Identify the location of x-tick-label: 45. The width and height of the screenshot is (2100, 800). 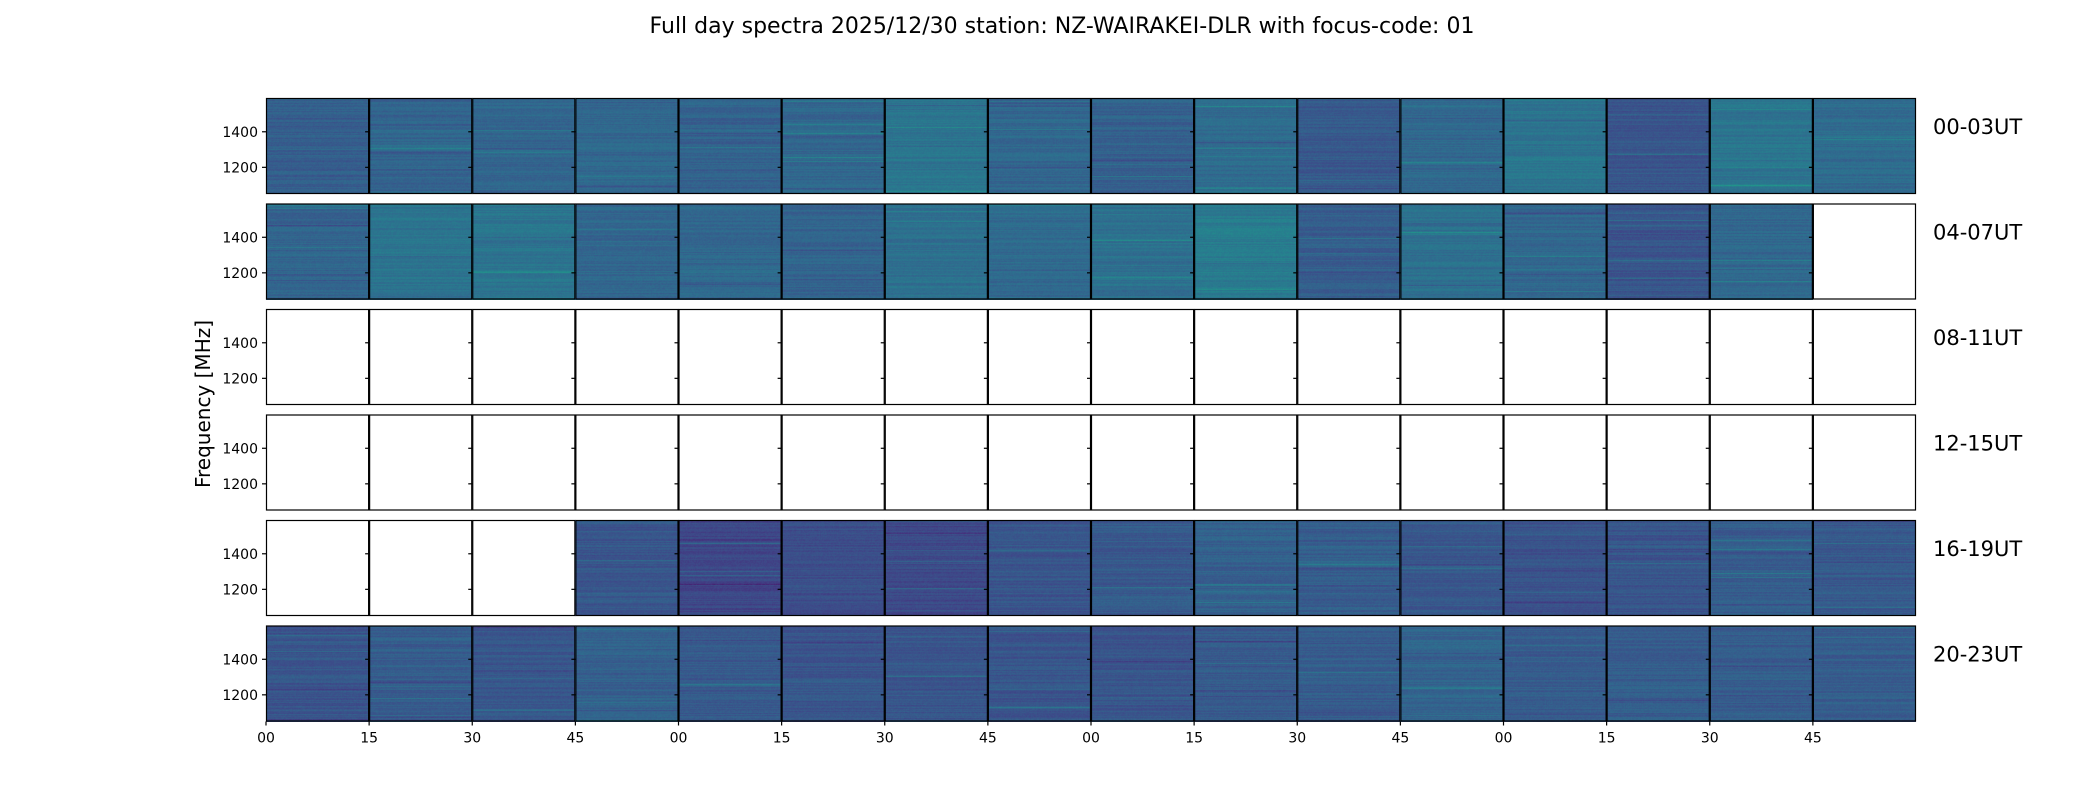
(1400, 739).